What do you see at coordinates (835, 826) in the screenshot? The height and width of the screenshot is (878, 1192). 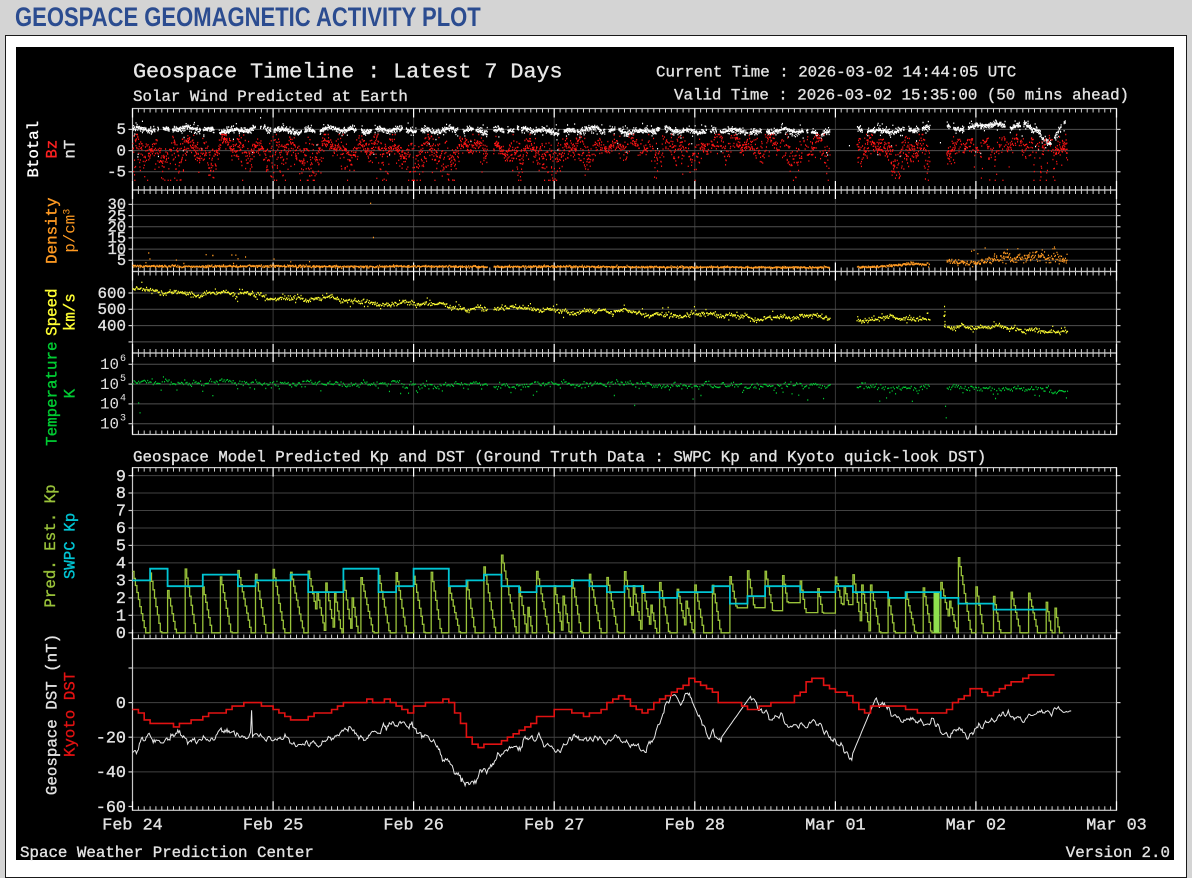 I see `svg-text: Mar 01` at bounding box center [835, 826].